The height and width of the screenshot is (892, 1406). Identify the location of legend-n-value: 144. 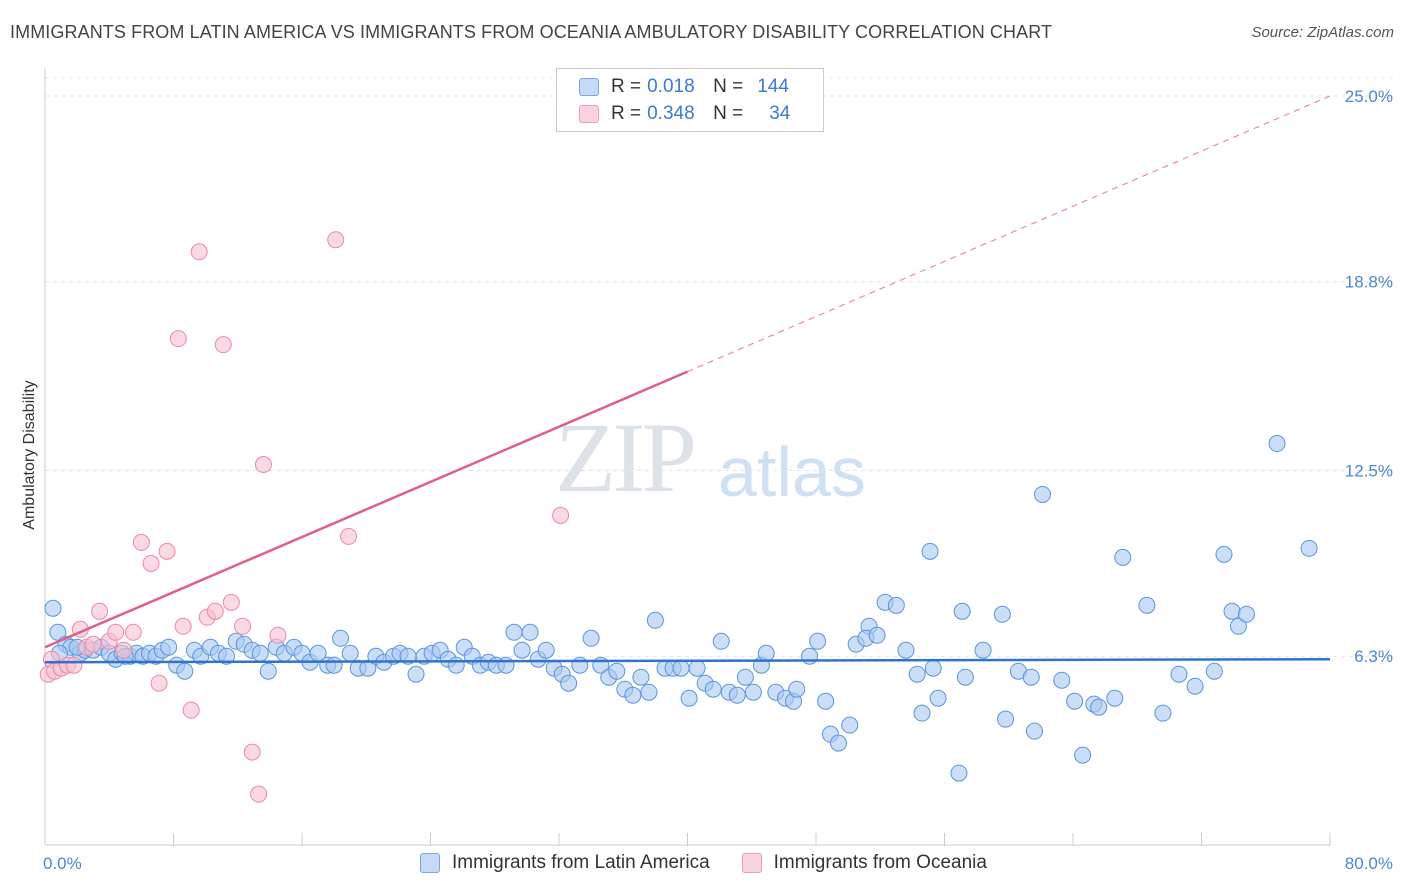
(773, 86).